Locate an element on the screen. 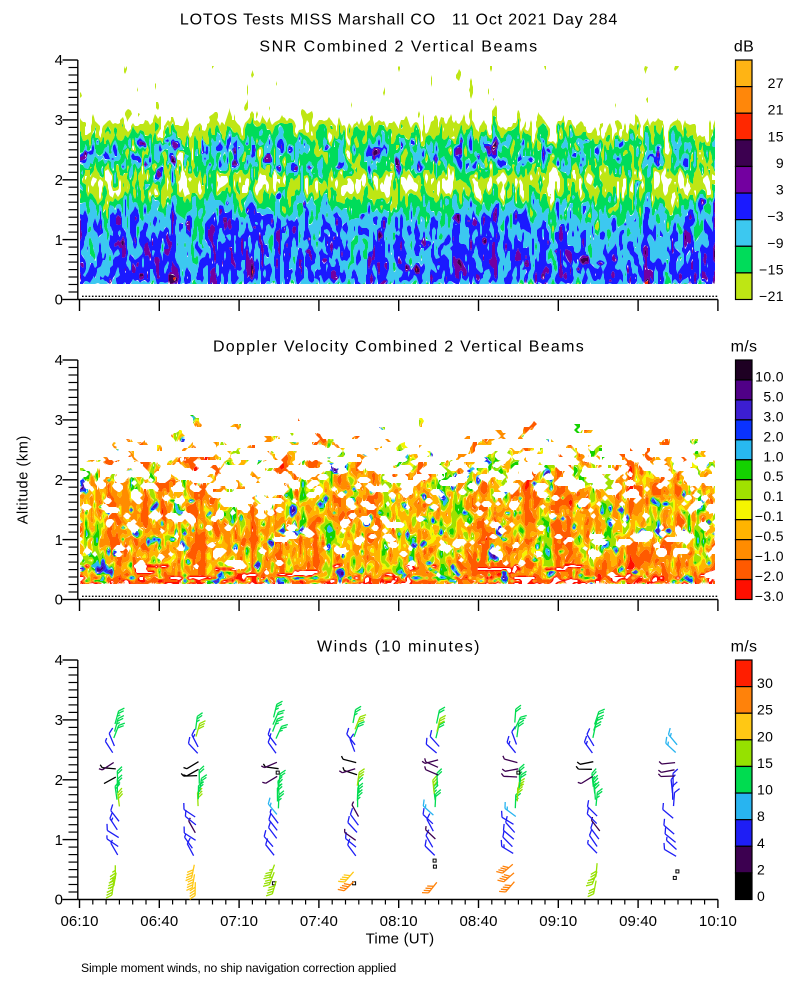 Image resolution: width=800 pixels, height=1005 pixels. svg-text: 09:10 is located at coordinates (558, 921).